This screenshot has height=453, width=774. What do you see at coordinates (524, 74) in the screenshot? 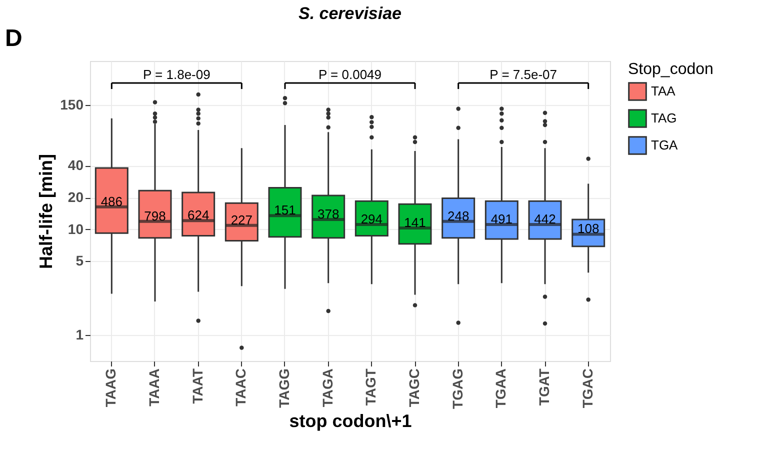
I see `annotation: P = 7.5e-07` at bounding box center [524, 74].